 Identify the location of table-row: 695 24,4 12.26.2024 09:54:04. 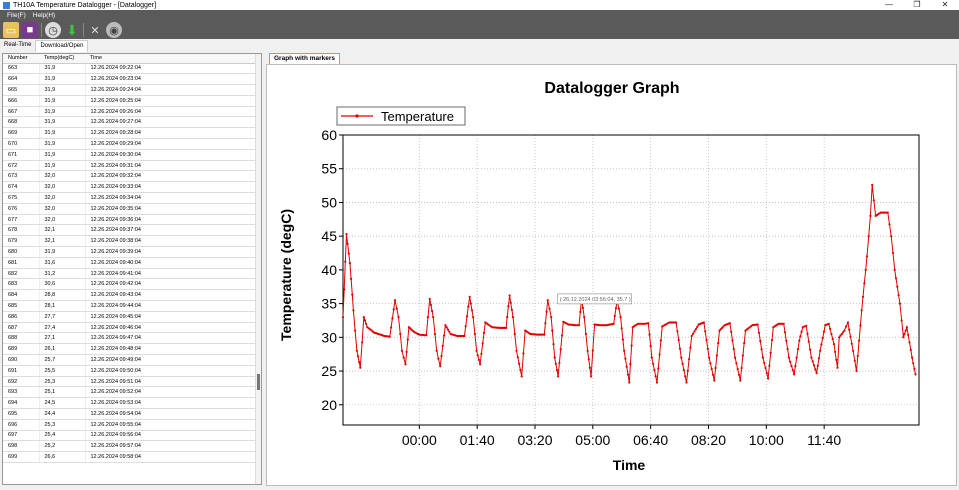
(130, 414).